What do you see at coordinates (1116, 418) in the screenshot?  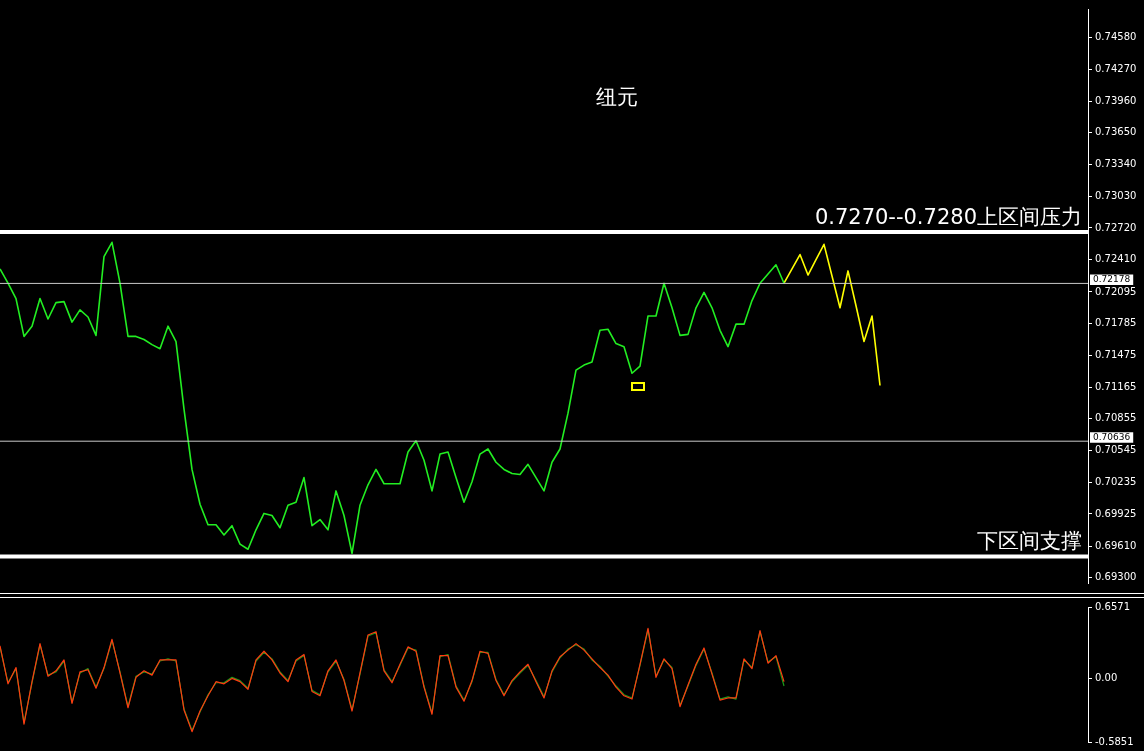 I see `y-tick-label: 0.70855` at bounding box center [1116, 418].